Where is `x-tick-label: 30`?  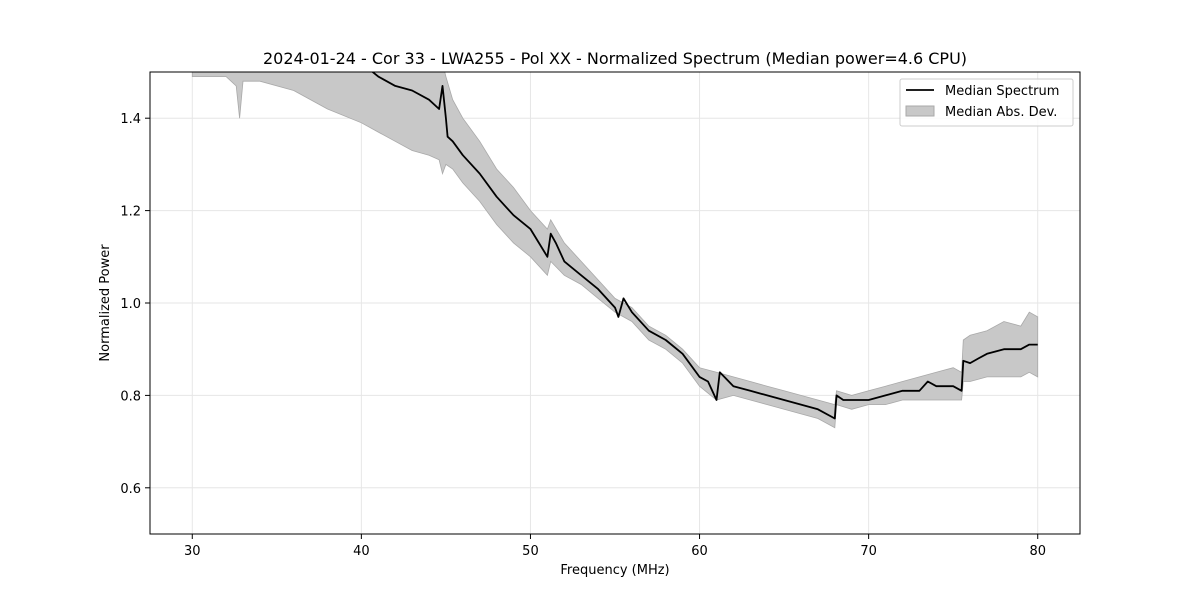 x-tick-label: 30 is located at coordinates (192, 551).